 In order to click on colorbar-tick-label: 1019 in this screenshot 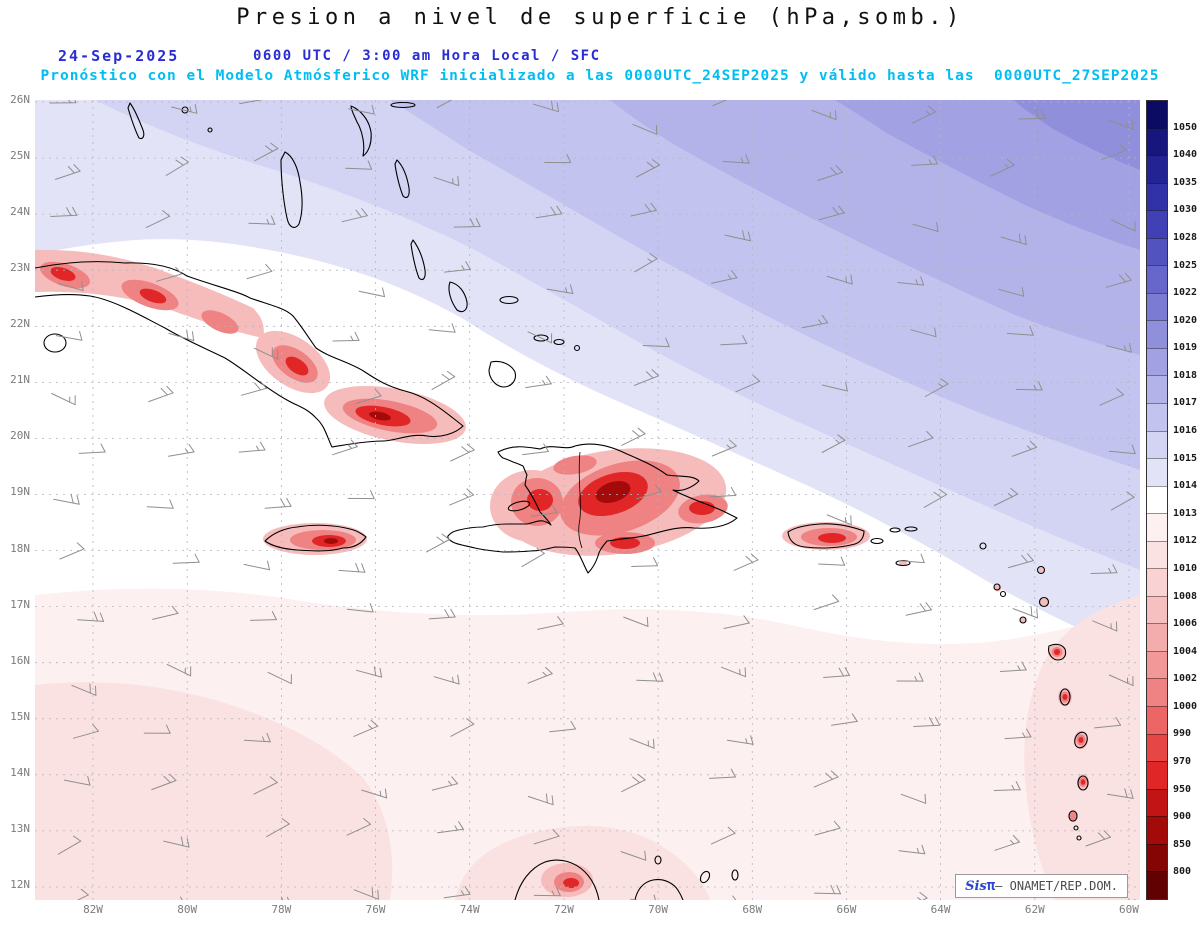, I will do `click(1185, 348)`.